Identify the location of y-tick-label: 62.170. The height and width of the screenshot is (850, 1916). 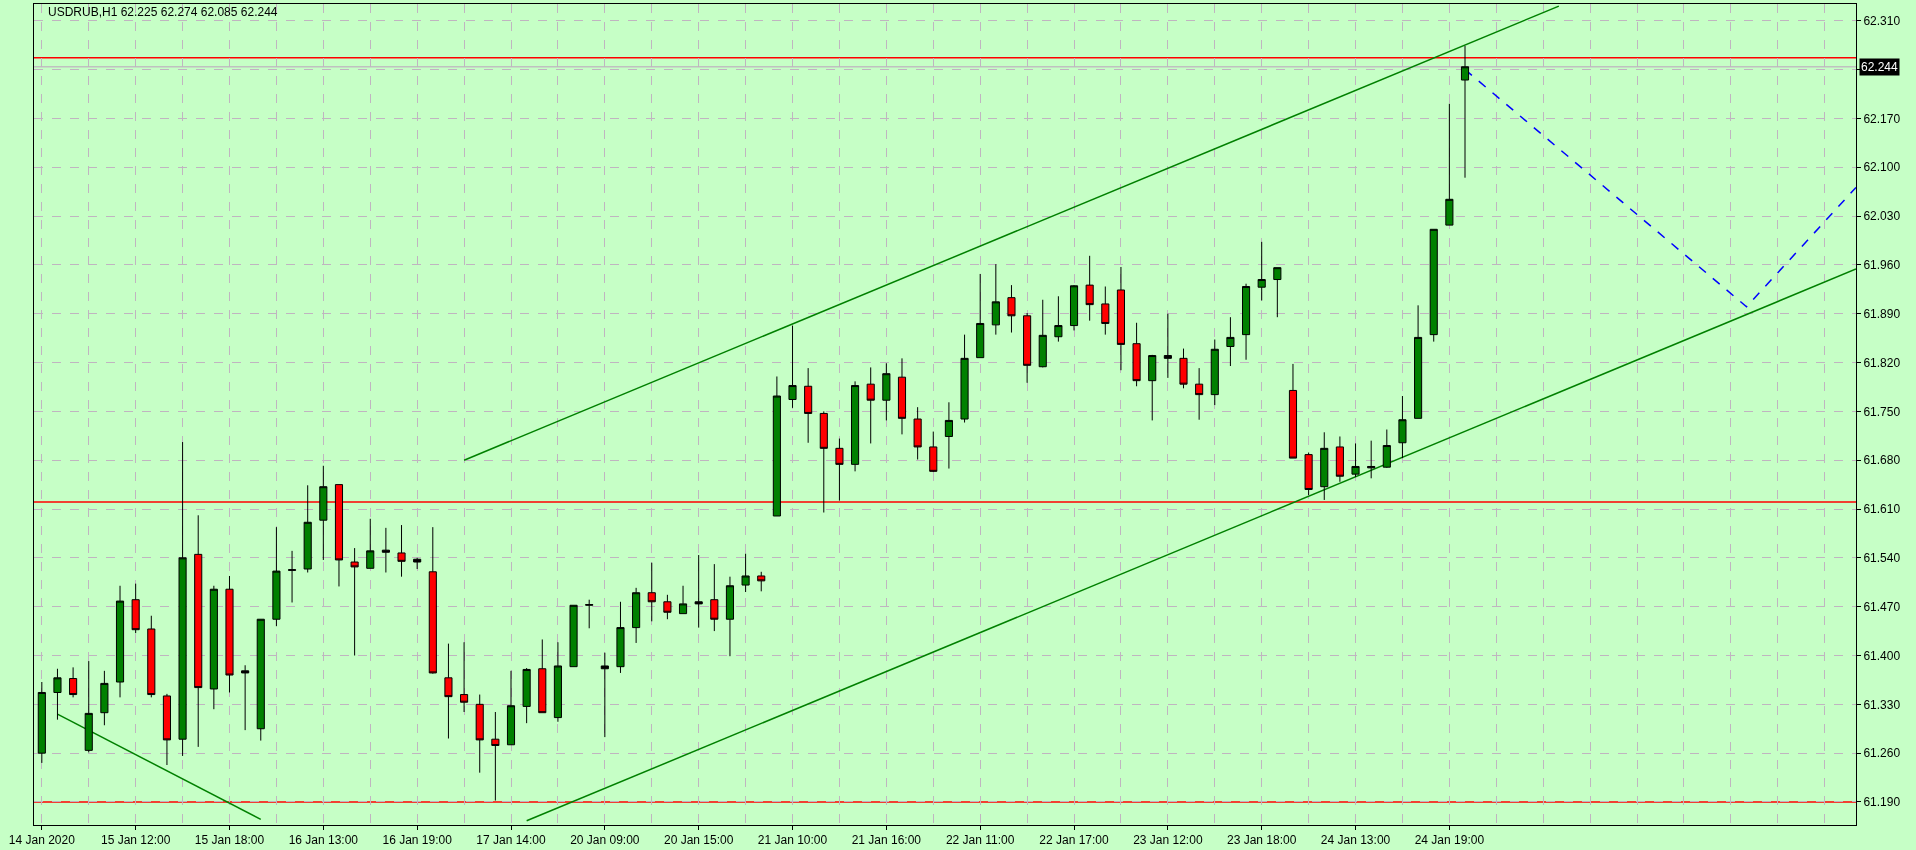
(1882, 118).